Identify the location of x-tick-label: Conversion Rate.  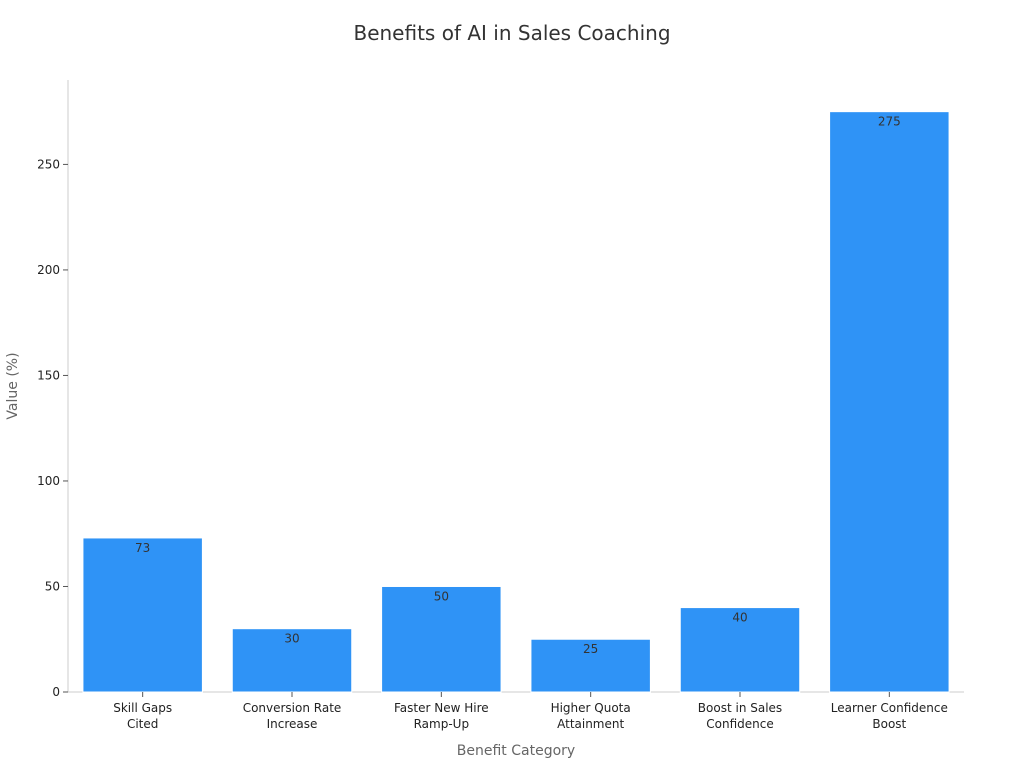
(292, 708).